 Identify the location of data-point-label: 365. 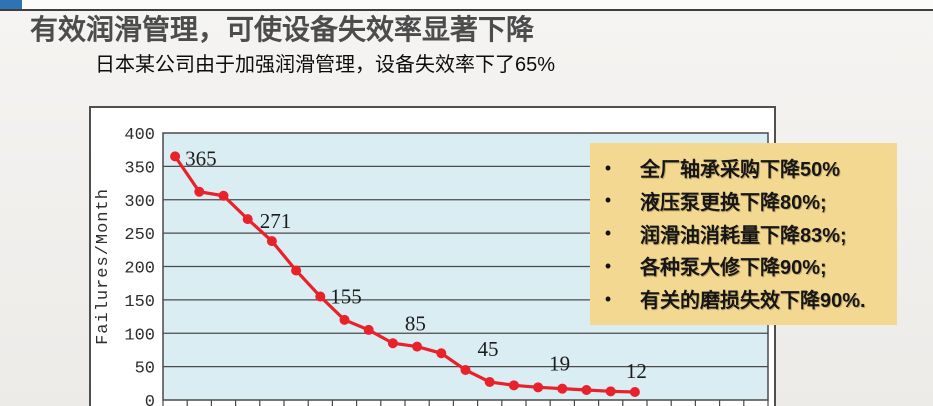
(201, 158).